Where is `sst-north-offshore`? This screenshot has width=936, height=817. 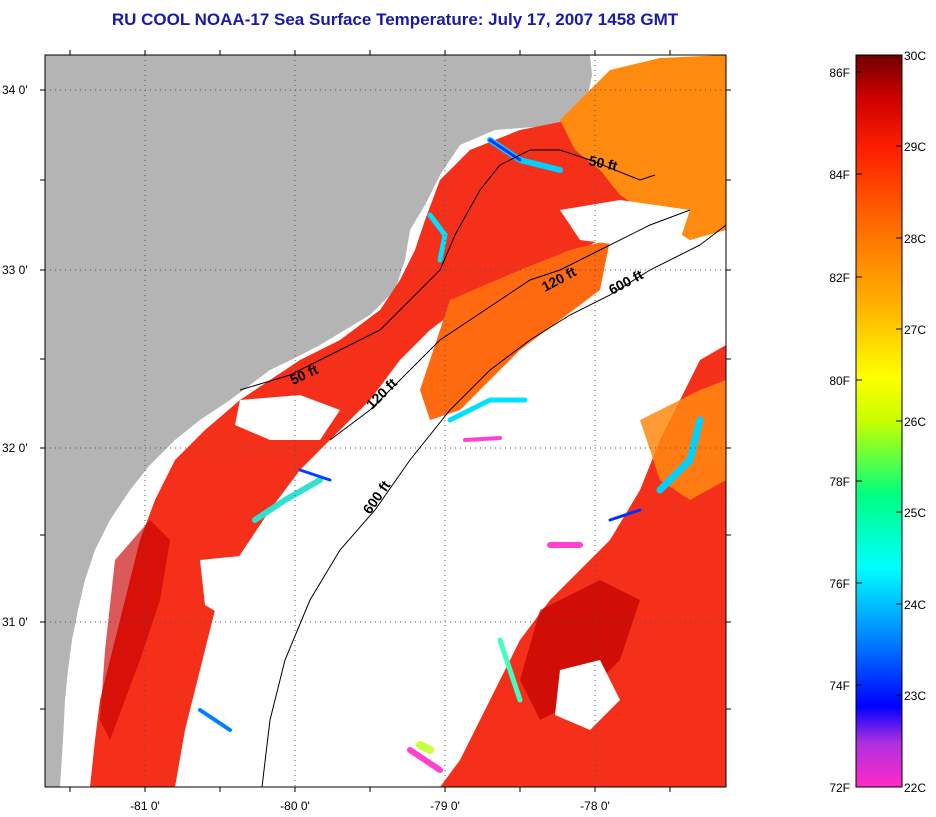 sst-north-offshore is located at coordinates (643, 147).